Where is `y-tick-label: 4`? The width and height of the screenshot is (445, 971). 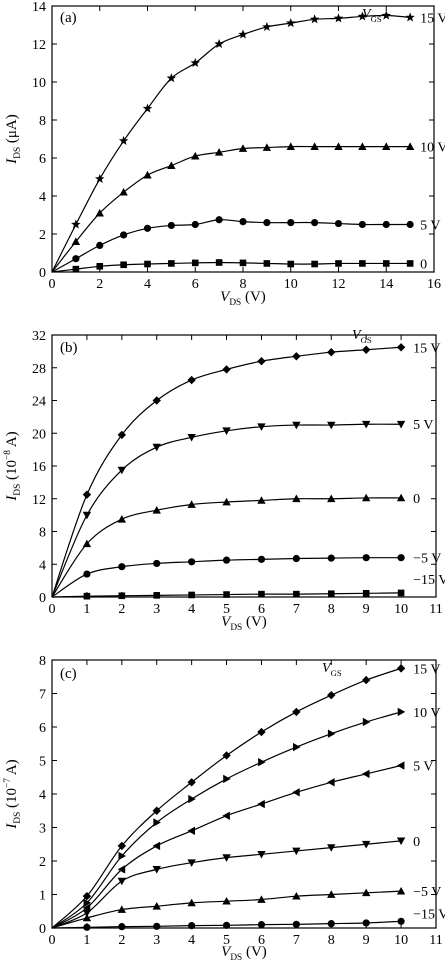 y-tick-label: 4 is located at coordinates (42, 197).